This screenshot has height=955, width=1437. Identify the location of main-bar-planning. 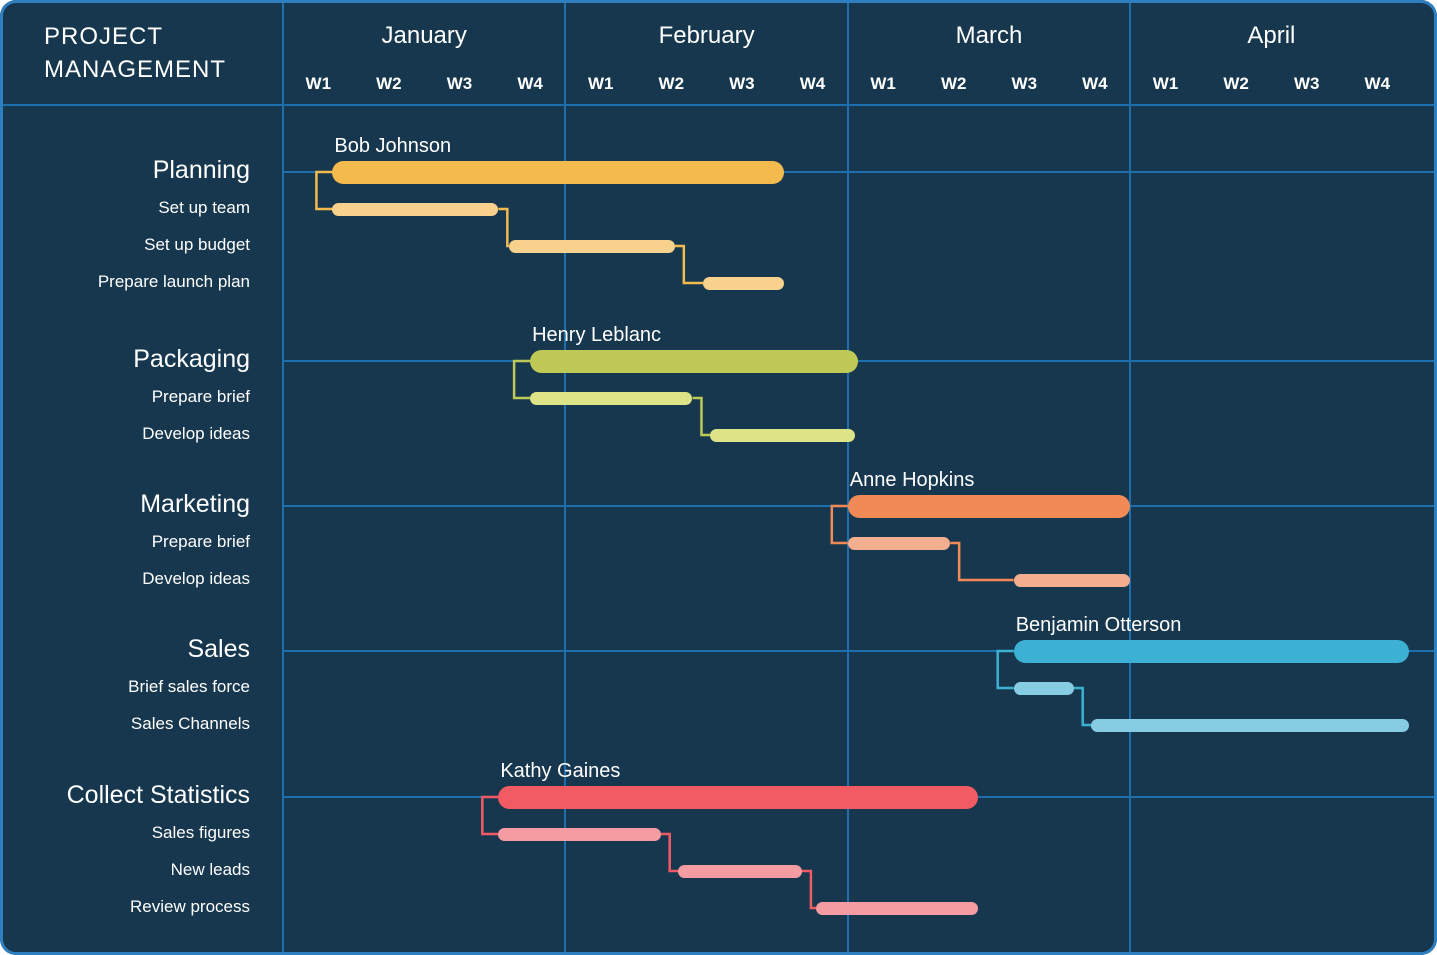
(558, 172).